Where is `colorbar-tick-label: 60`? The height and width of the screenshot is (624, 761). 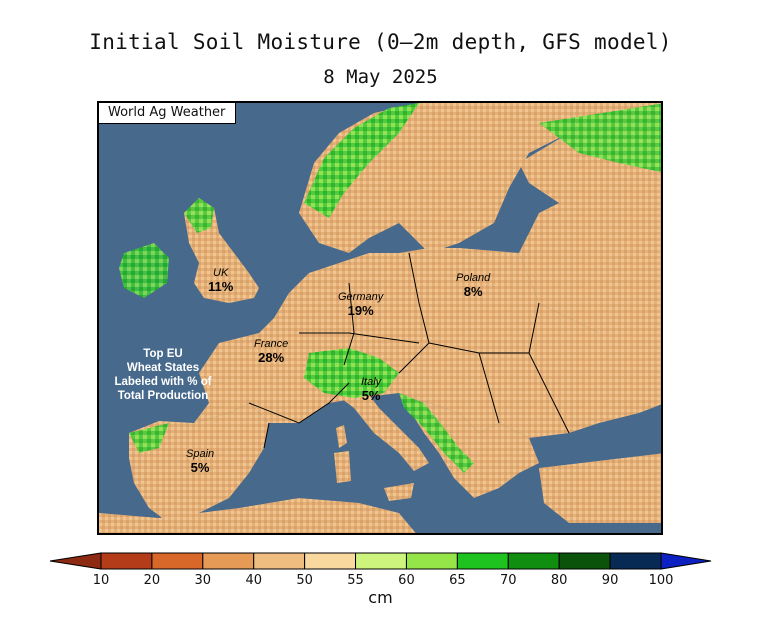
colorbar-tick-label: 60 is located at coordinates (406, 580).